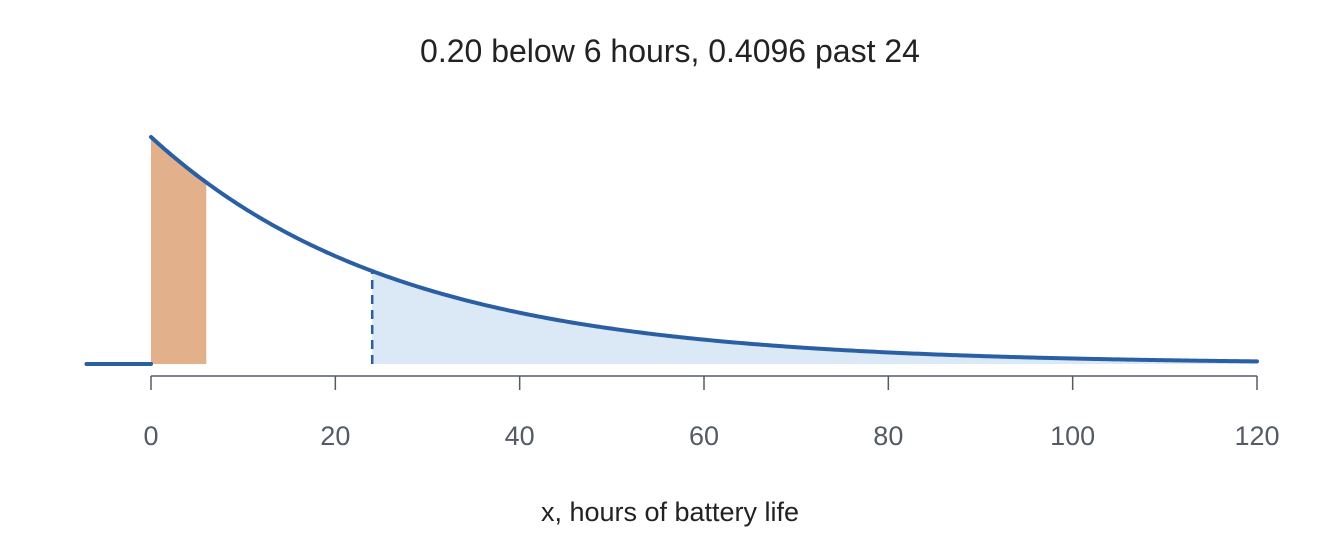 Image resolution: width=1344 pixels, height=537 pixels. Describe the element at coordinates (888, 436) in the screenshot. I see `x-tick-label: 80` at that location.